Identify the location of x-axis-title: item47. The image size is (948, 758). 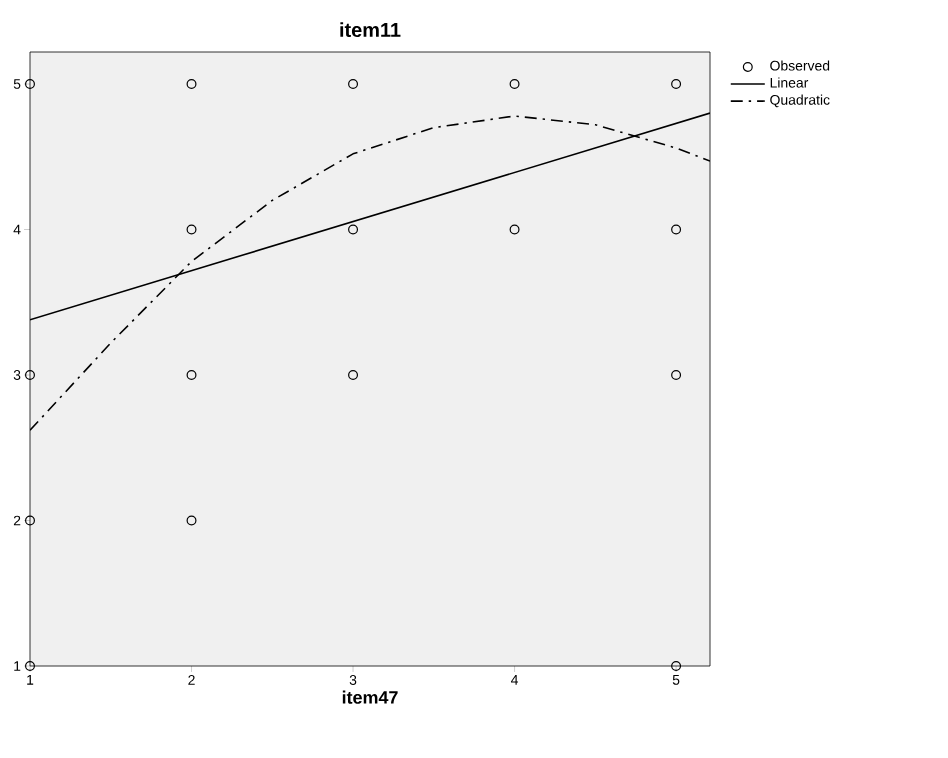
(370, 697).